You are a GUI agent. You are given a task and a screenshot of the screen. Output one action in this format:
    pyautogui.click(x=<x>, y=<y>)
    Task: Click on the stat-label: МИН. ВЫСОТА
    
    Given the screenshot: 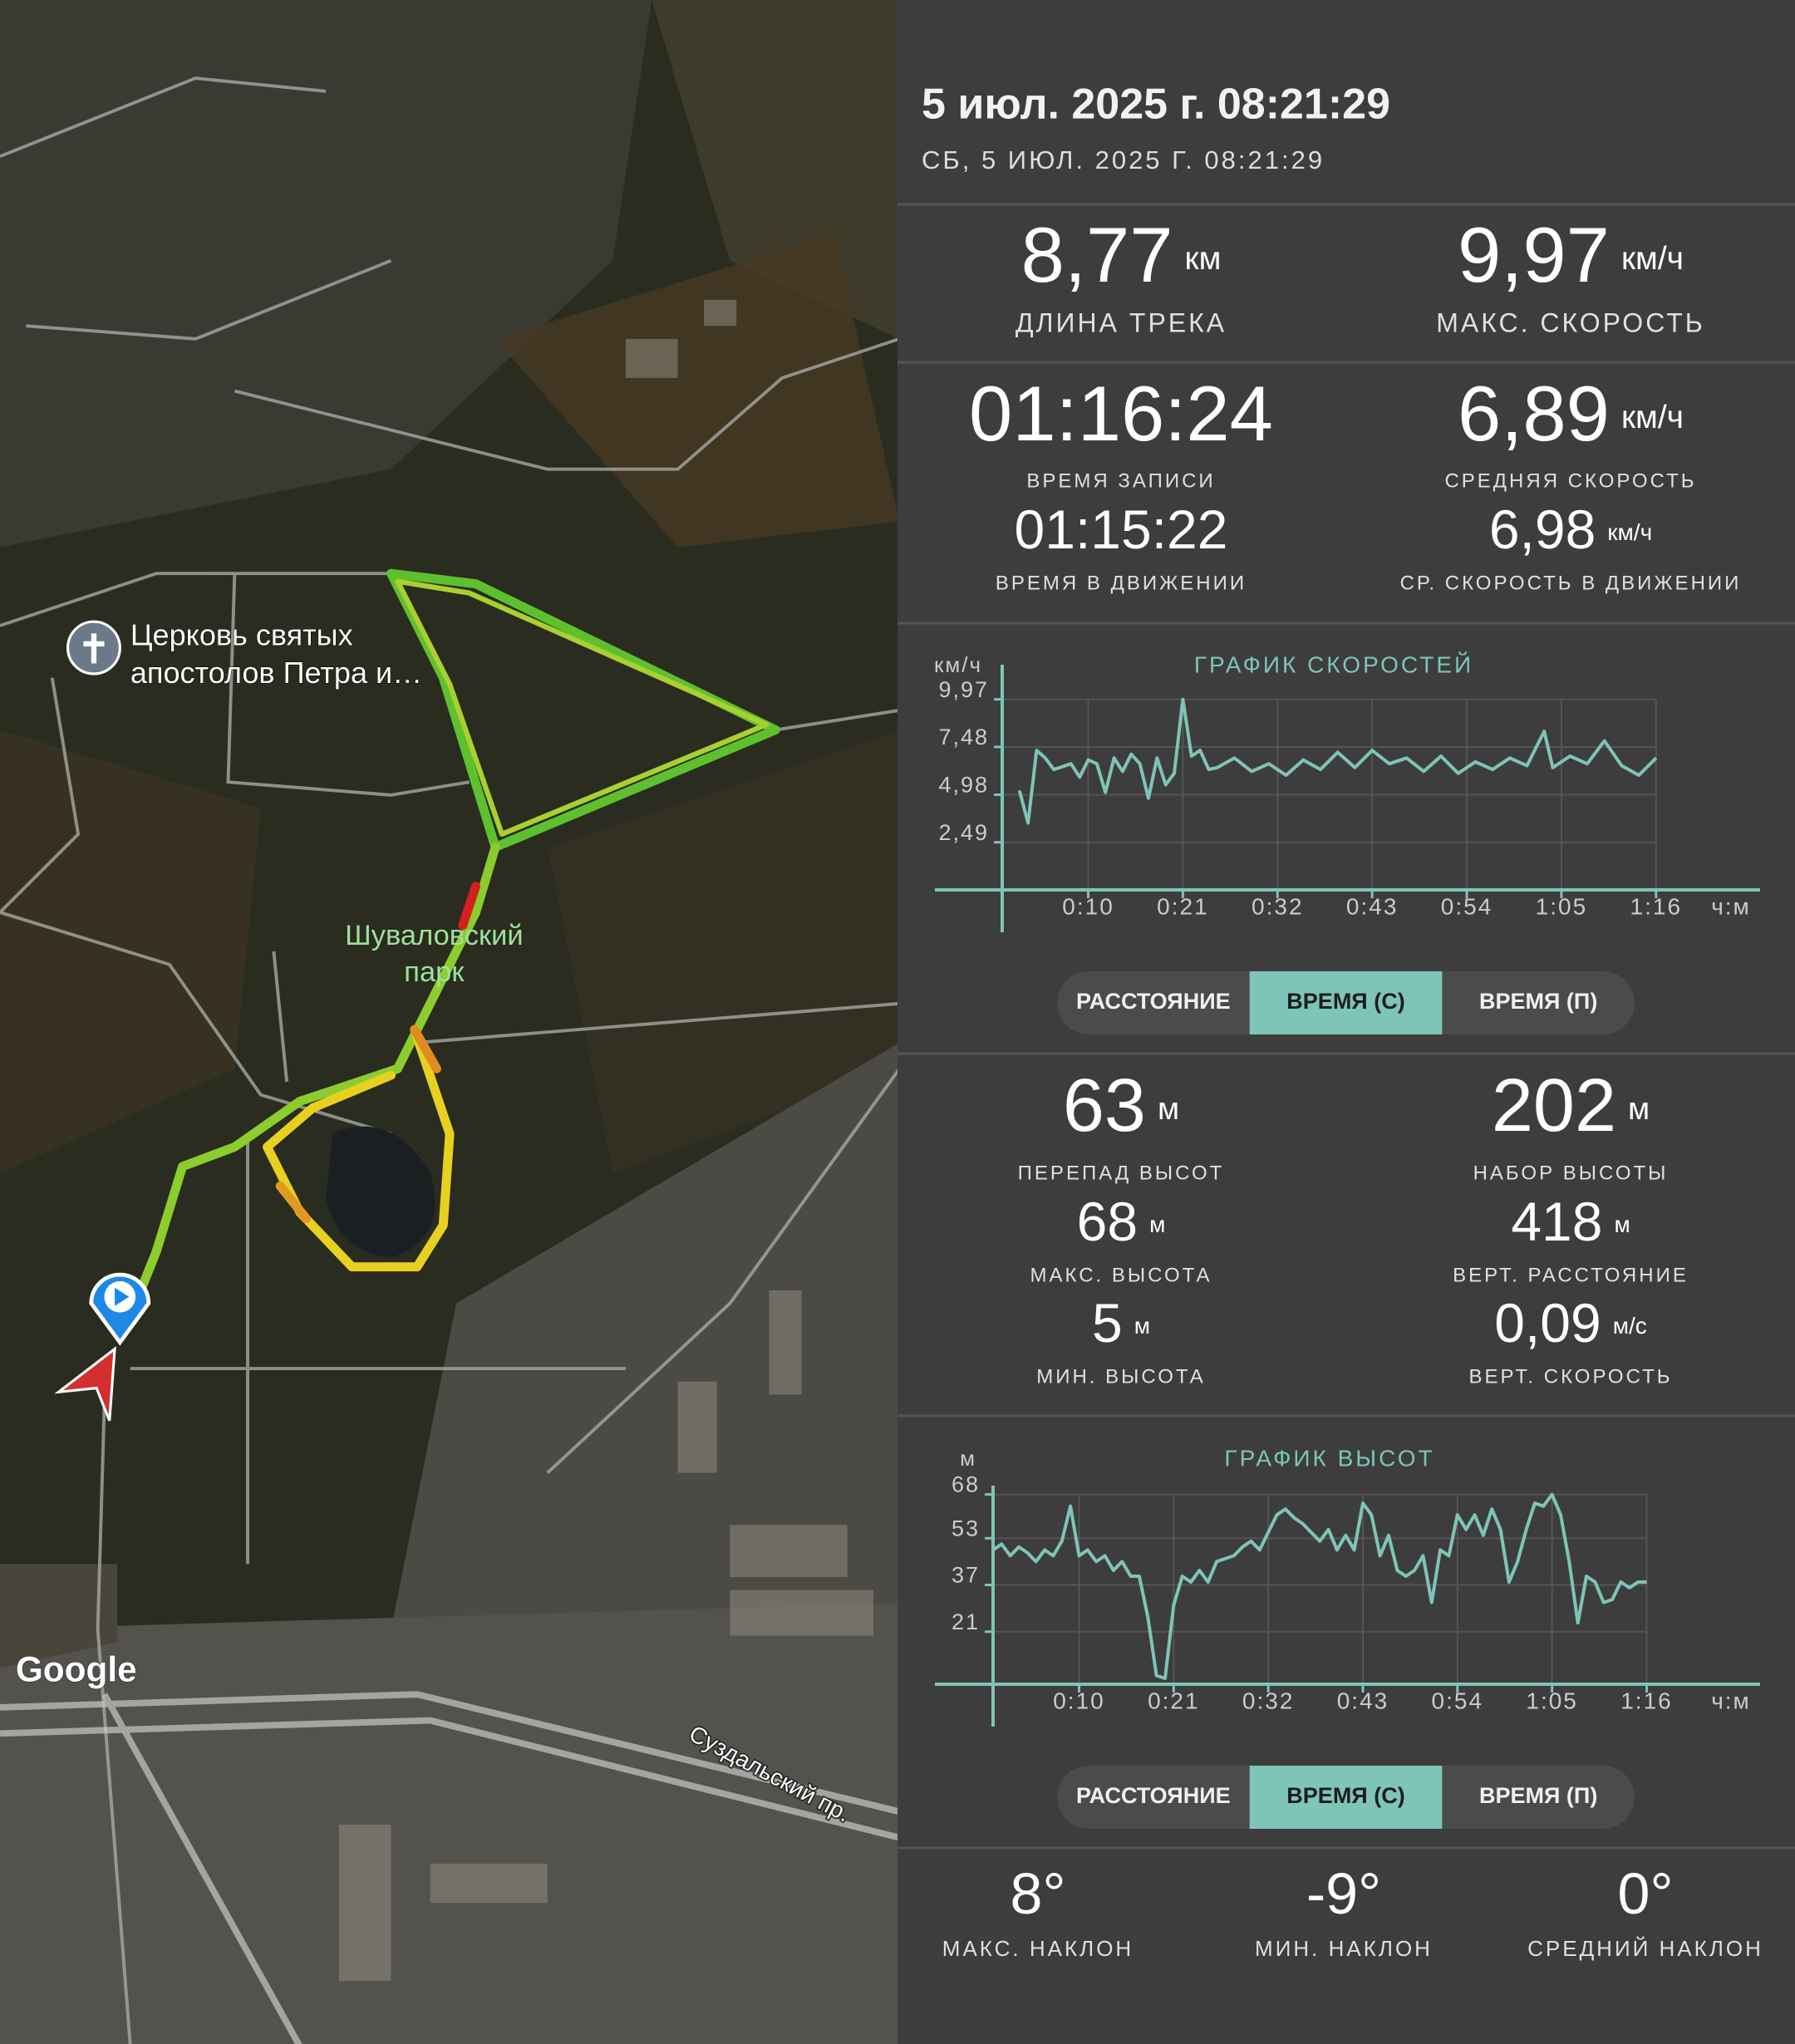 What is the action you would take?
    pyautogui.click(x=1121, y=1376)
    